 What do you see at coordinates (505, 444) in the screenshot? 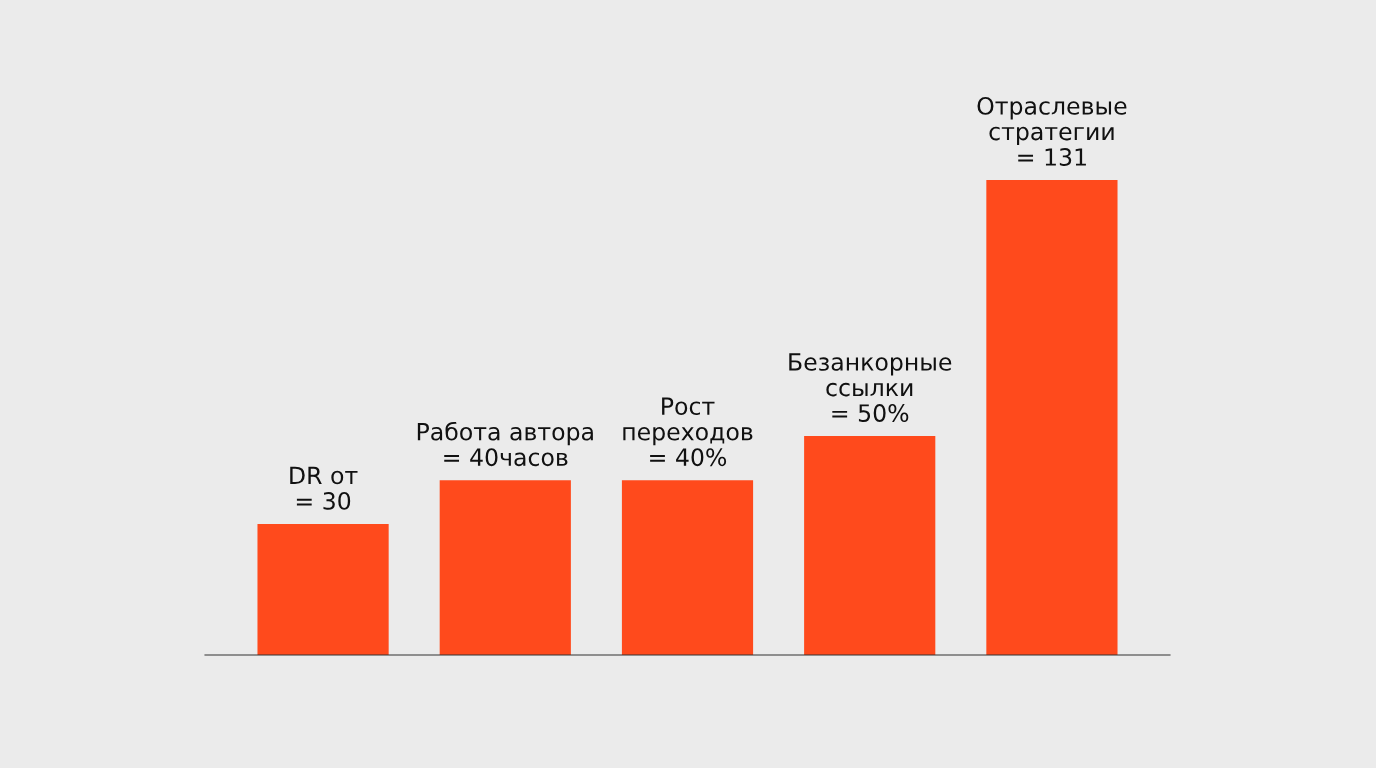
I see `annotation: Работа автора = 40часов` at bounding box center [505, 444].